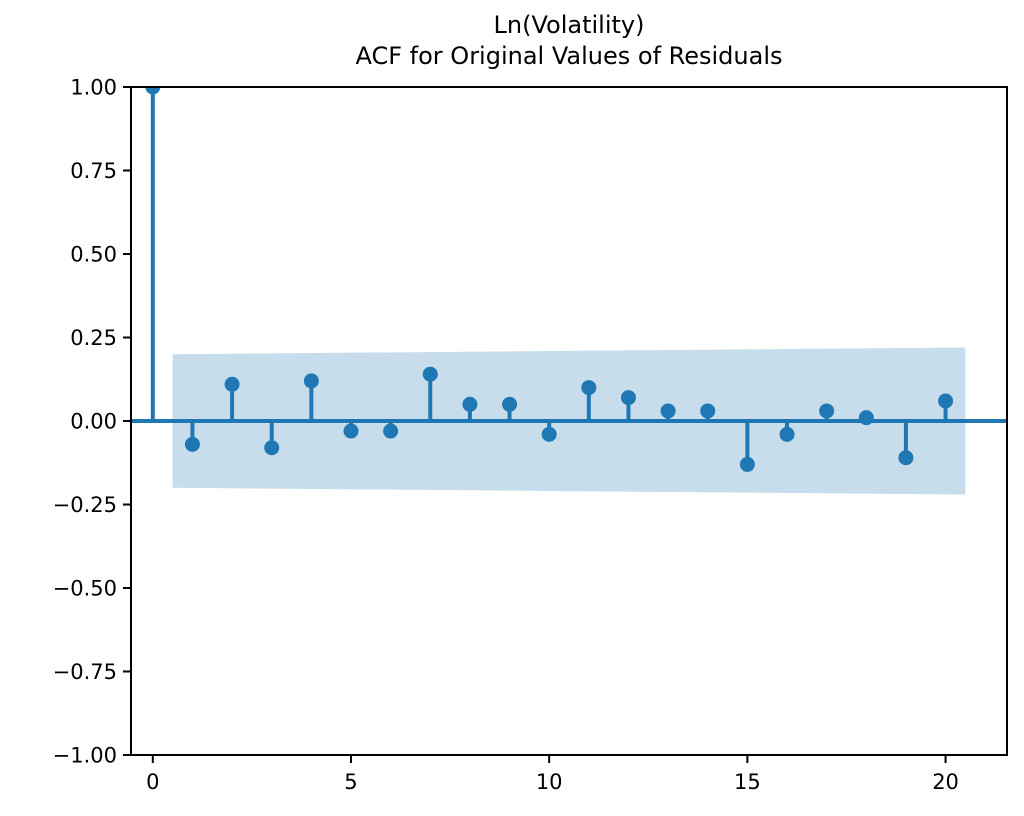  What do you see at coordinates (569, 25) in the screenshot?
I see `chart-title-line1: Ln(Volatility)` at bounding box center [569, 25].